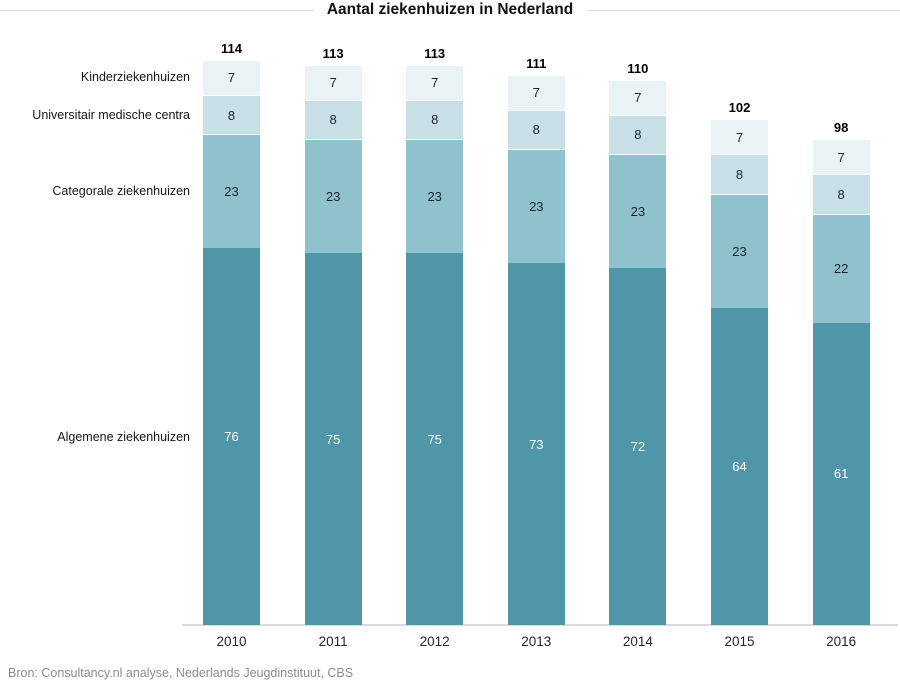  I want to click on bar-segment-categorale-ziekenhuizen-2011: 23, so click(333, 196).